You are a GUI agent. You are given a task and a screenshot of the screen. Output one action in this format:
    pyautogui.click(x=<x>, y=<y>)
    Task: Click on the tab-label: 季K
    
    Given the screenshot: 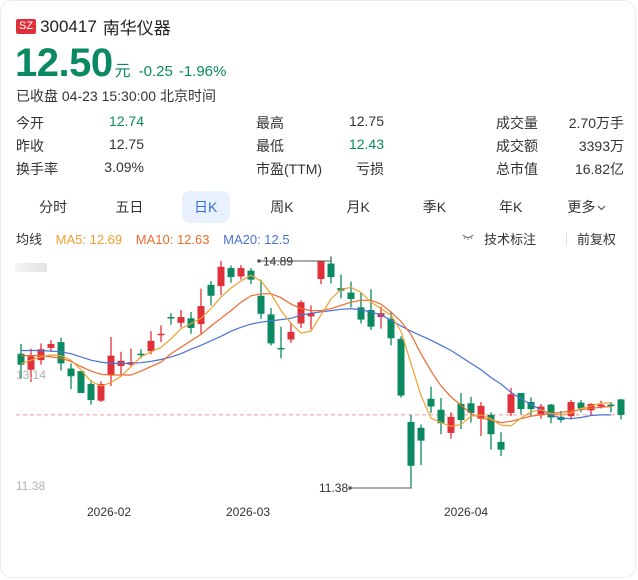 What is the action you would take?
    pyautogui.click(x=434, y=207)
    